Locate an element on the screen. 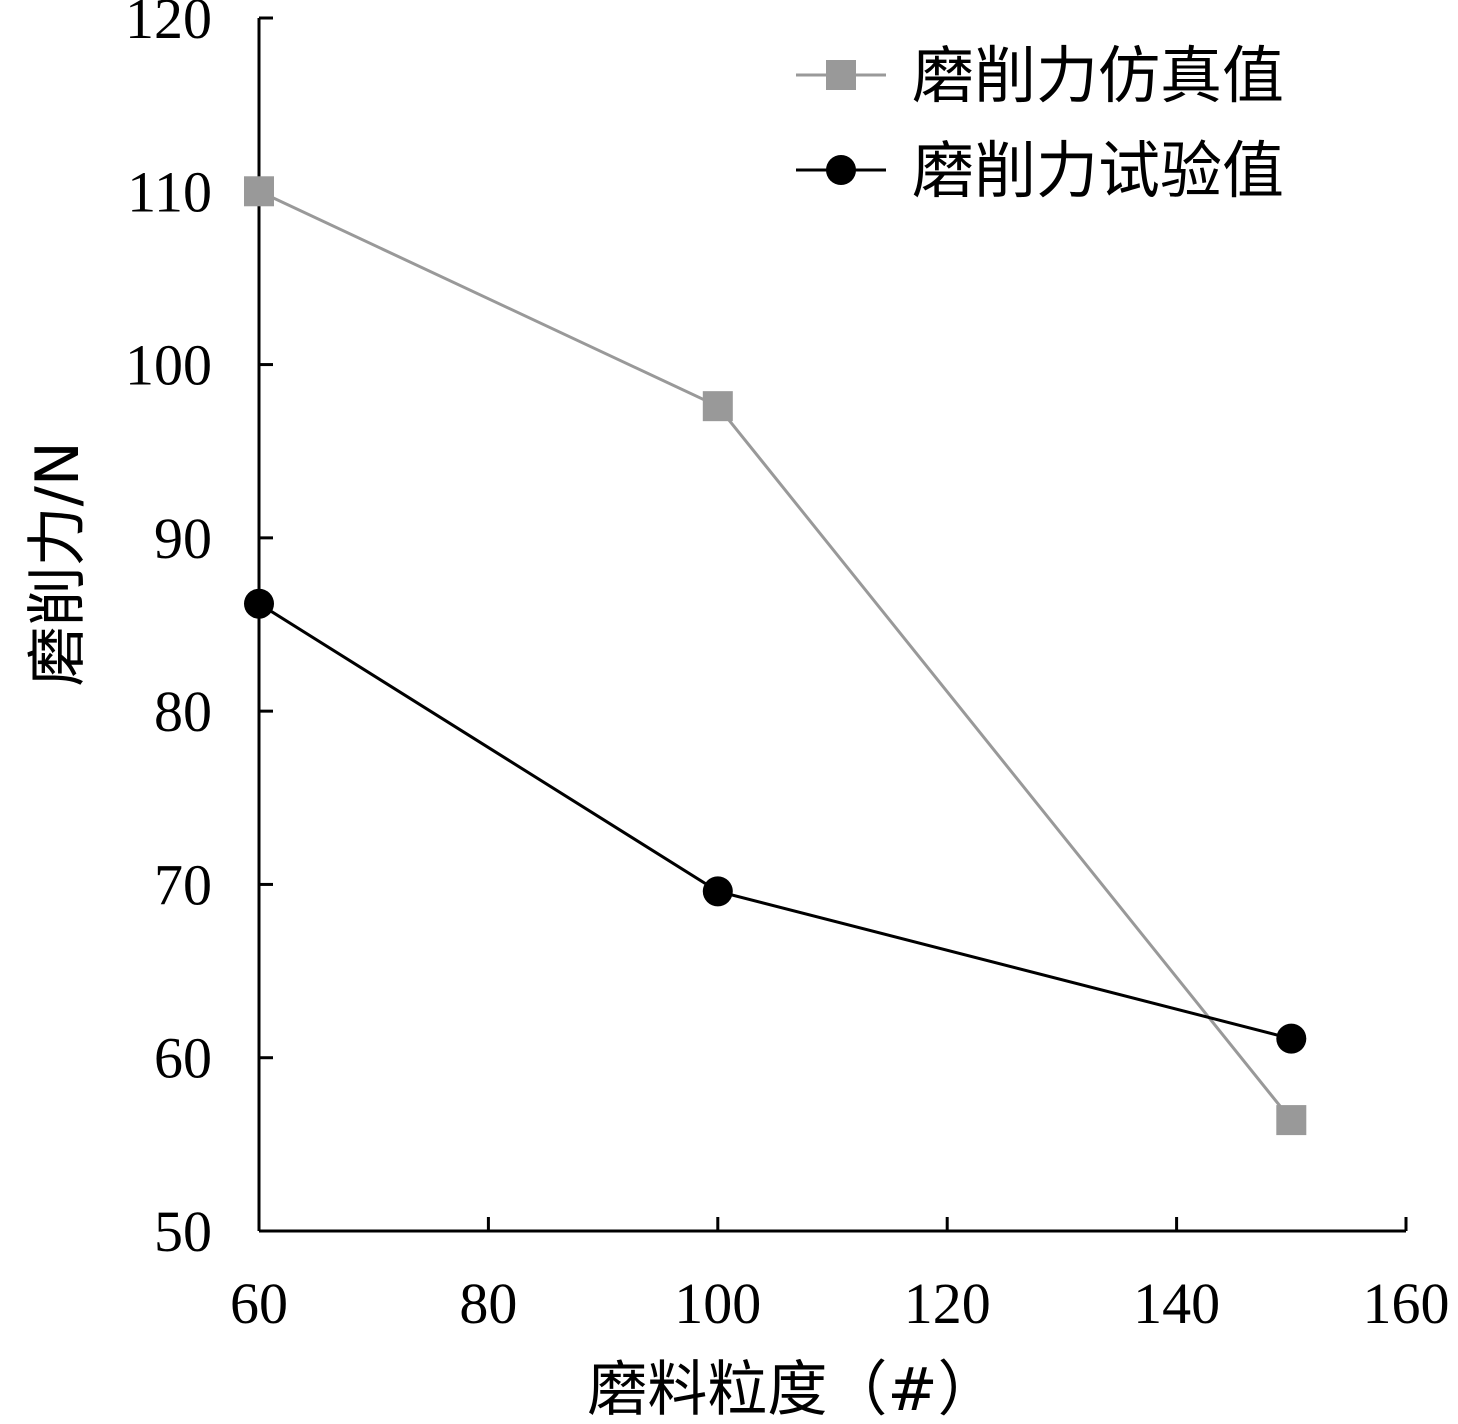 The height and width of the screenshot is (1424, 1458). y-ticks: 50 60 70 80 90 100 110 120 is located at coordinates (199, 632).